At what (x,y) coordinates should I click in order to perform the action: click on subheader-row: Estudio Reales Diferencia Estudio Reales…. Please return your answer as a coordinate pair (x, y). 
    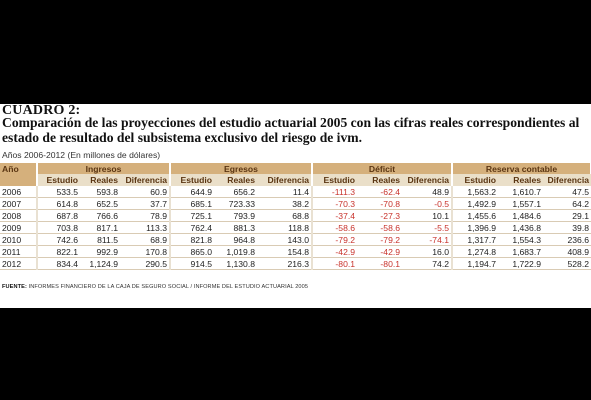
    Looking at the image, I should click on (295, 180).